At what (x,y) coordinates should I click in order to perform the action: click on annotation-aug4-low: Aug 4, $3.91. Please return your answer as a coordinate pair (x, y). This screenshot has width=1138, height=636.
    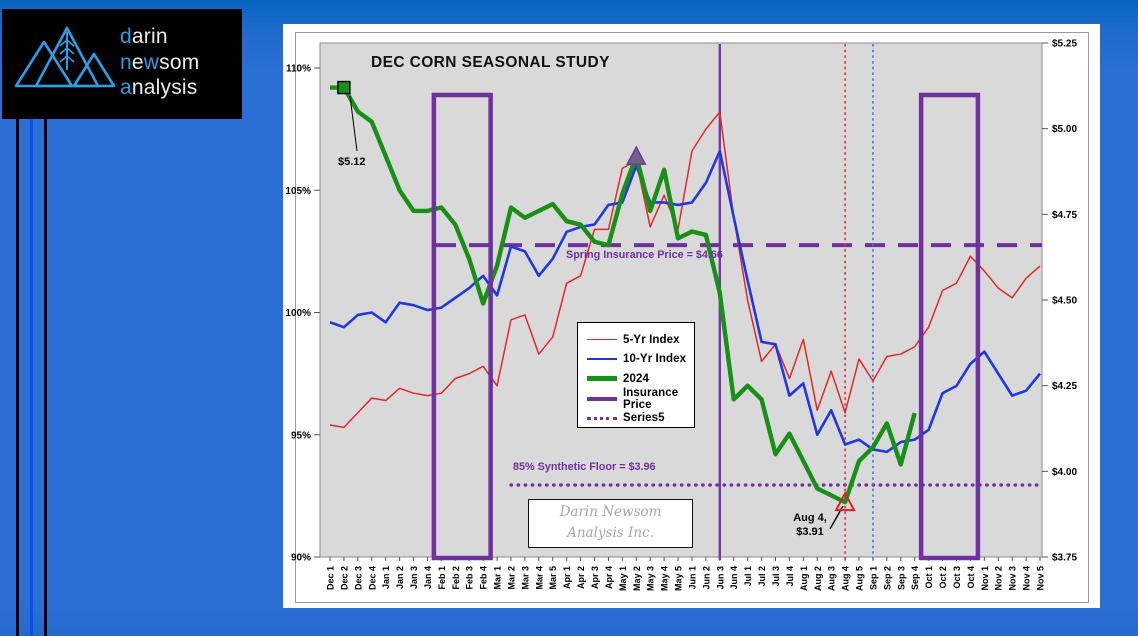
    Looking at the image, I should click on (810, 525).